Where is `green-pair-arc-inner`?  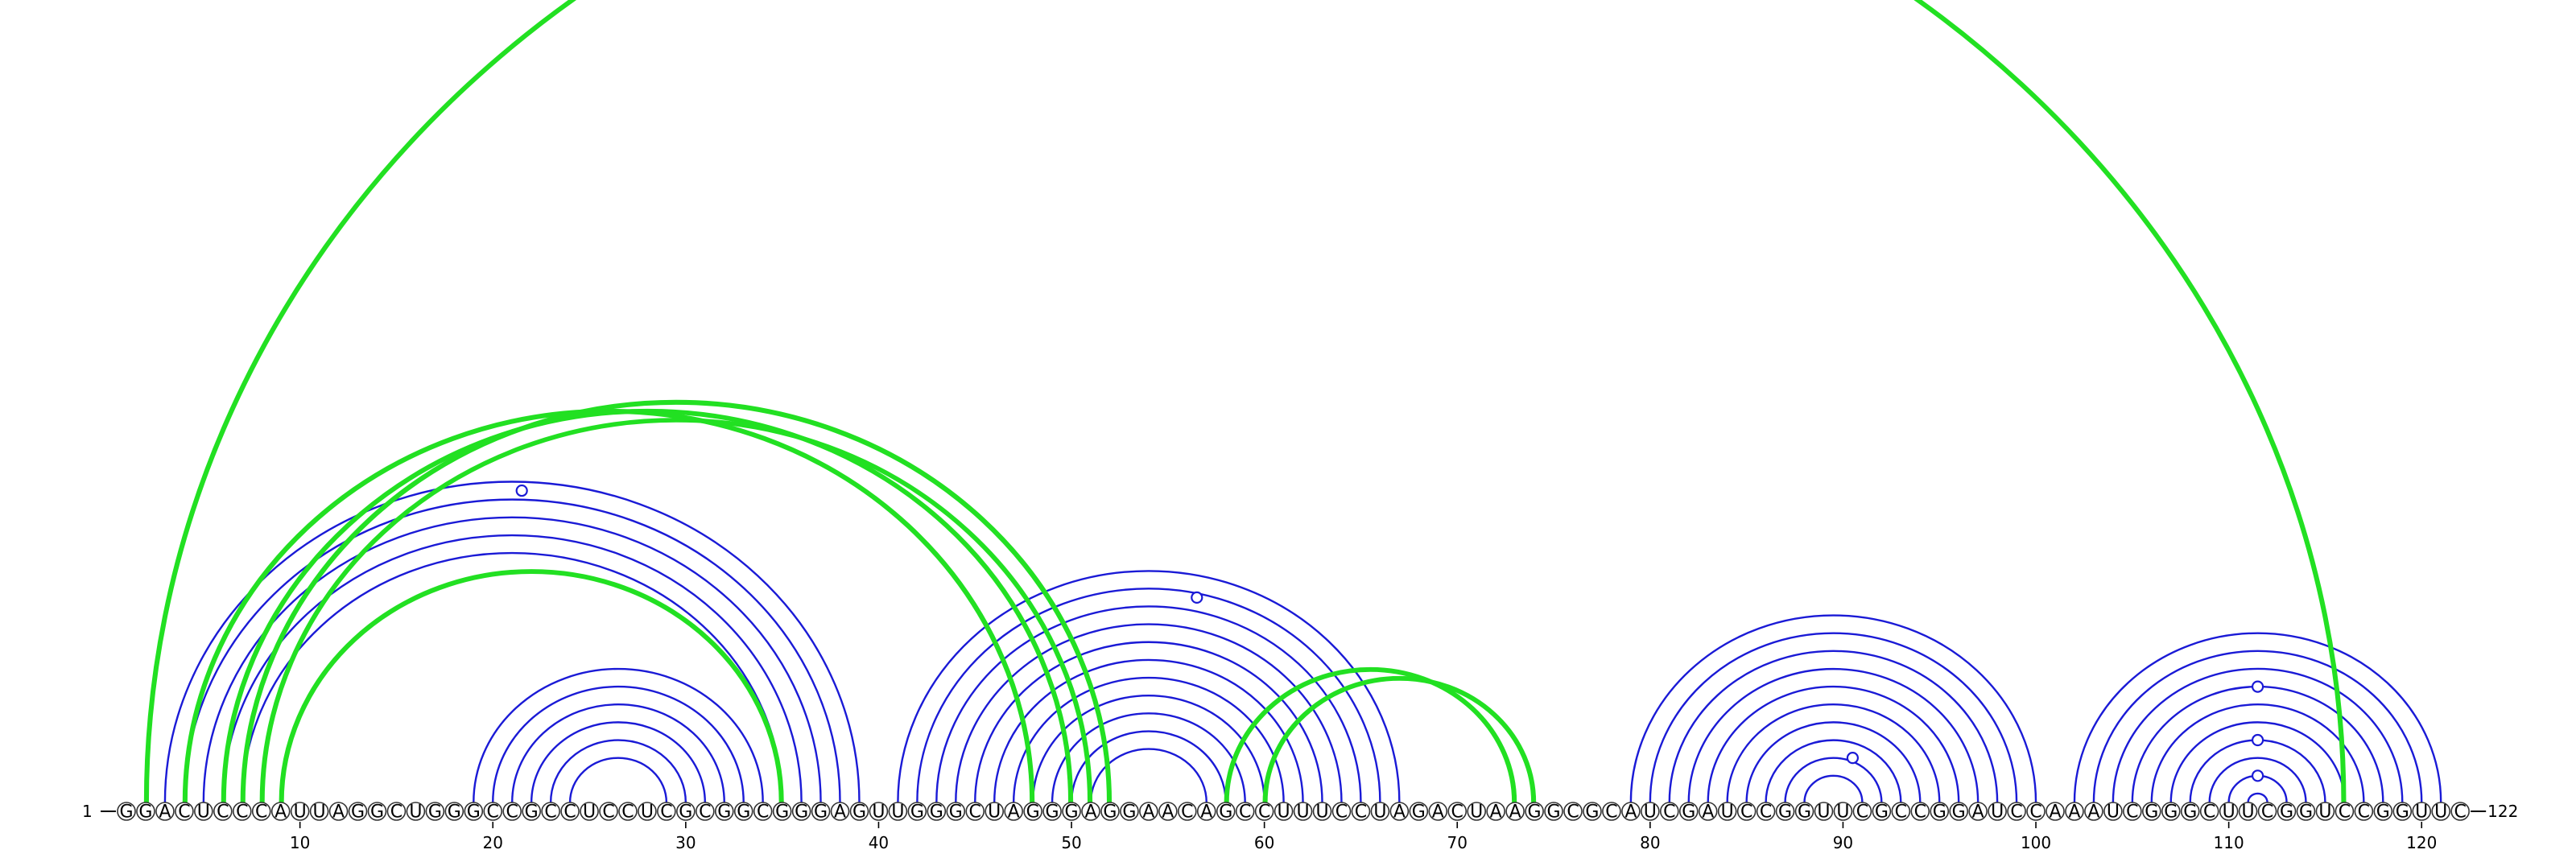
green-pair-arc-inner is located at coordinates (647, 607).